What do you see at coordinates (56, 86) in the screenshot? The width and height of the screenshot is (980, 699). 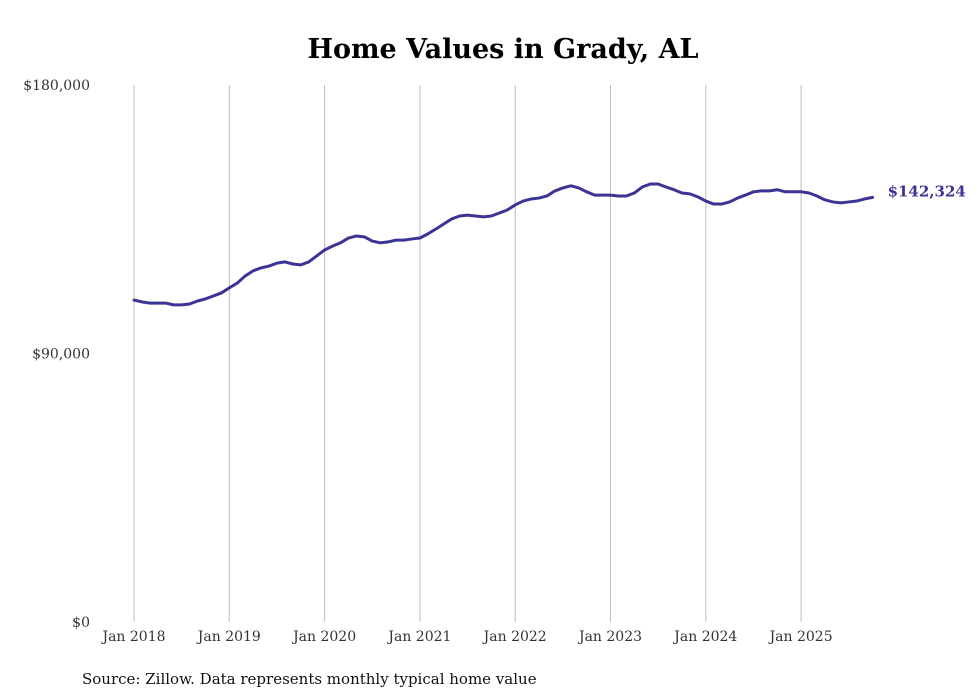 I see `y-tick-label: $180,000` at bounding box center [56, 86].